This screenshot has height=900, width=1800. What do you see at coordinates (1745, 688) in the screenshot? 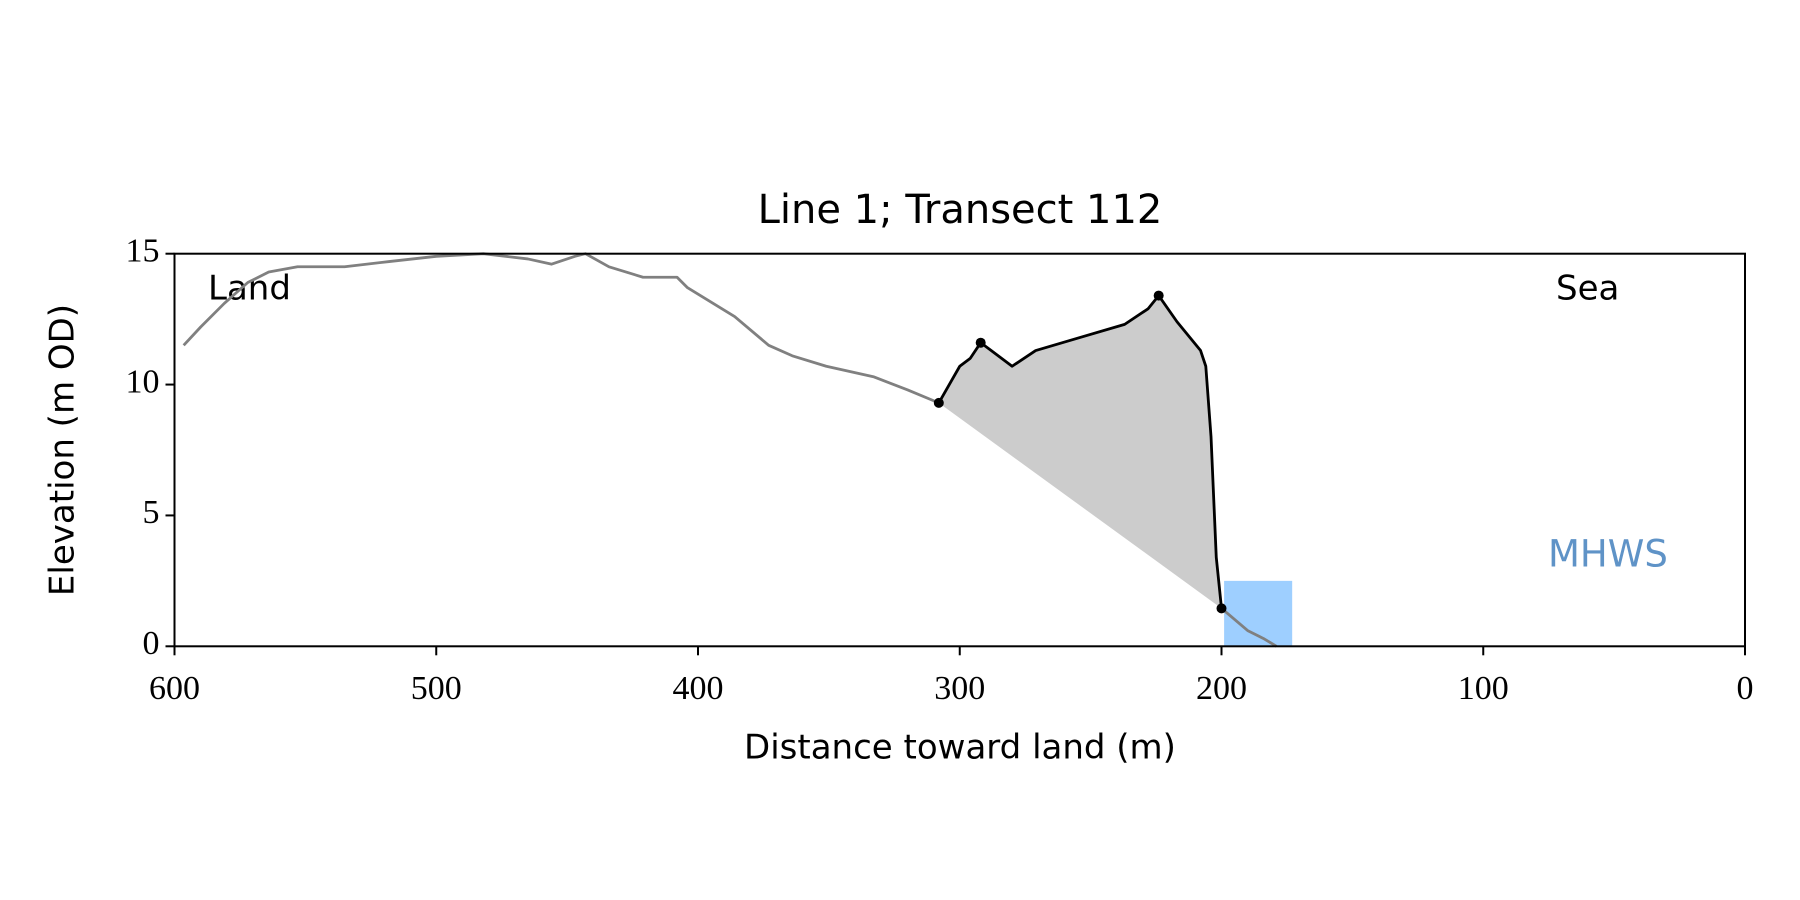
I see `x-tick-label: 0` at bounding box center [1745, 688].